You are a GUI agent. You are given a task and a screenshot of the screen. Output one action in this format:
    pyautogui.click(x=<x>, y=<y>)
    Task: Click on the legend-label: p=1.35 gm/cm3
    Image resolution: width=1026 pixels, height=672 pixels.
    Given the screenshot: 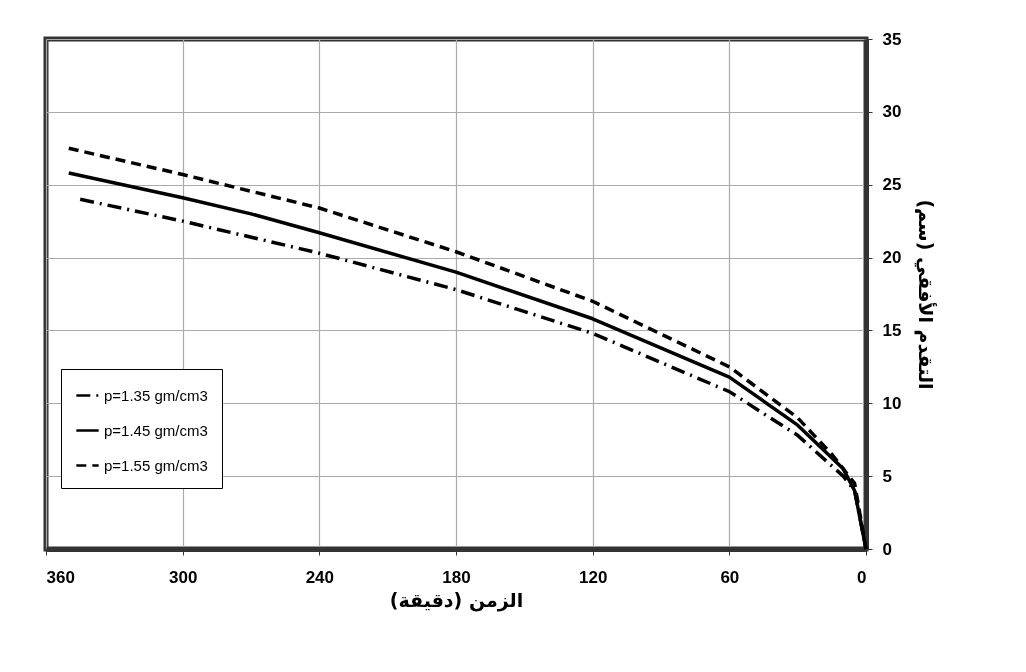 What is the action you would take?
    pyautogui.click(x=156, y=395)
    